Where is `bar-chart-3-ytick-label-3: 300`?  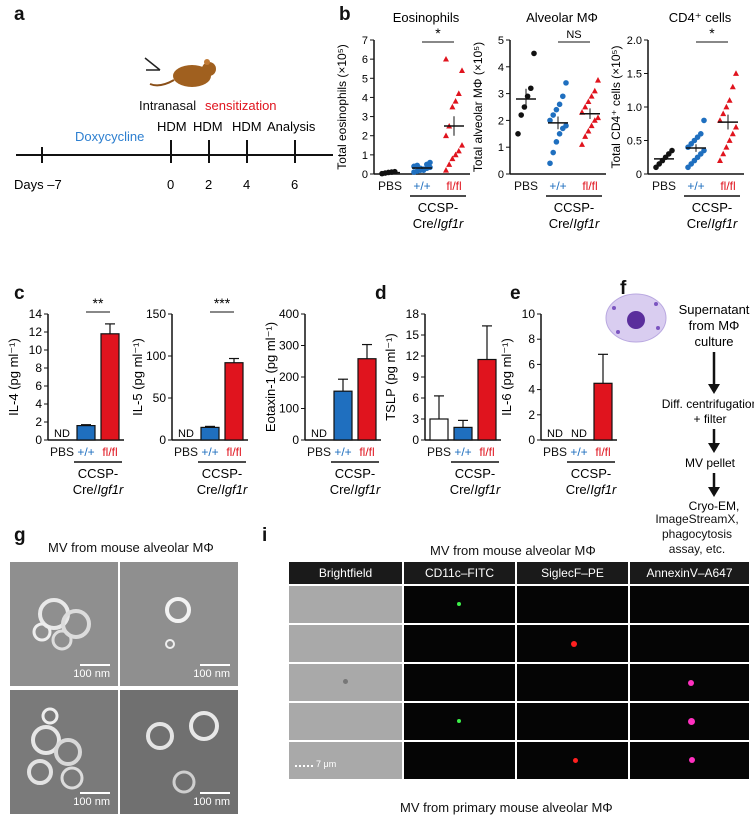 bar-chart-3-ytick-label-3: 300 is located at coordinates (289, 346).